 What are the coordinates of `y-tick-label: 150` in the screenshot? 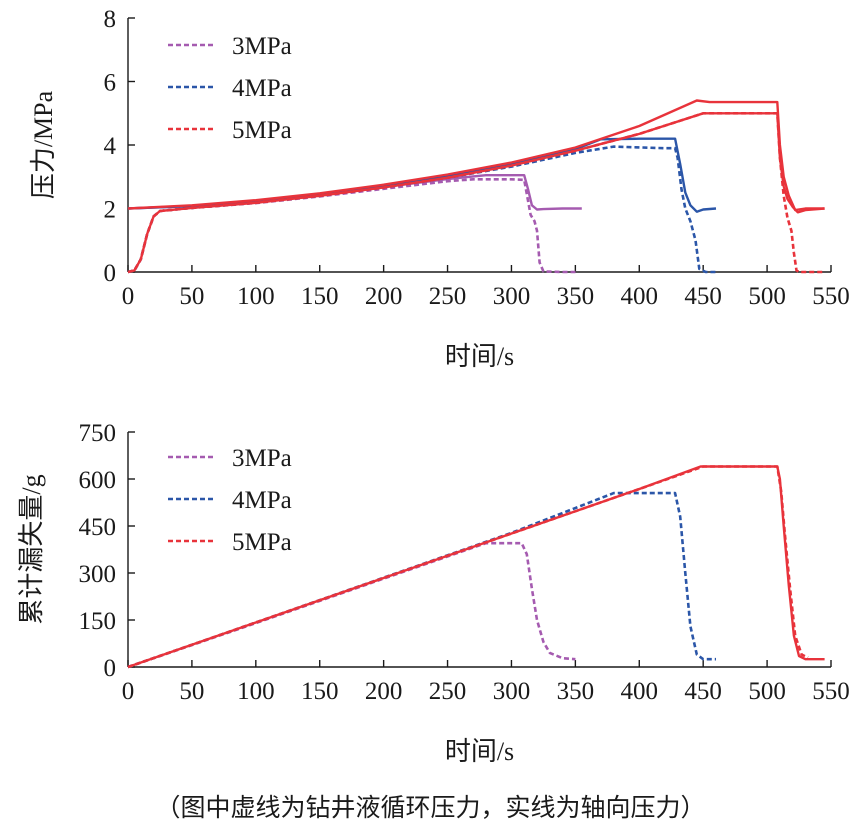 It's located at (98, 621).